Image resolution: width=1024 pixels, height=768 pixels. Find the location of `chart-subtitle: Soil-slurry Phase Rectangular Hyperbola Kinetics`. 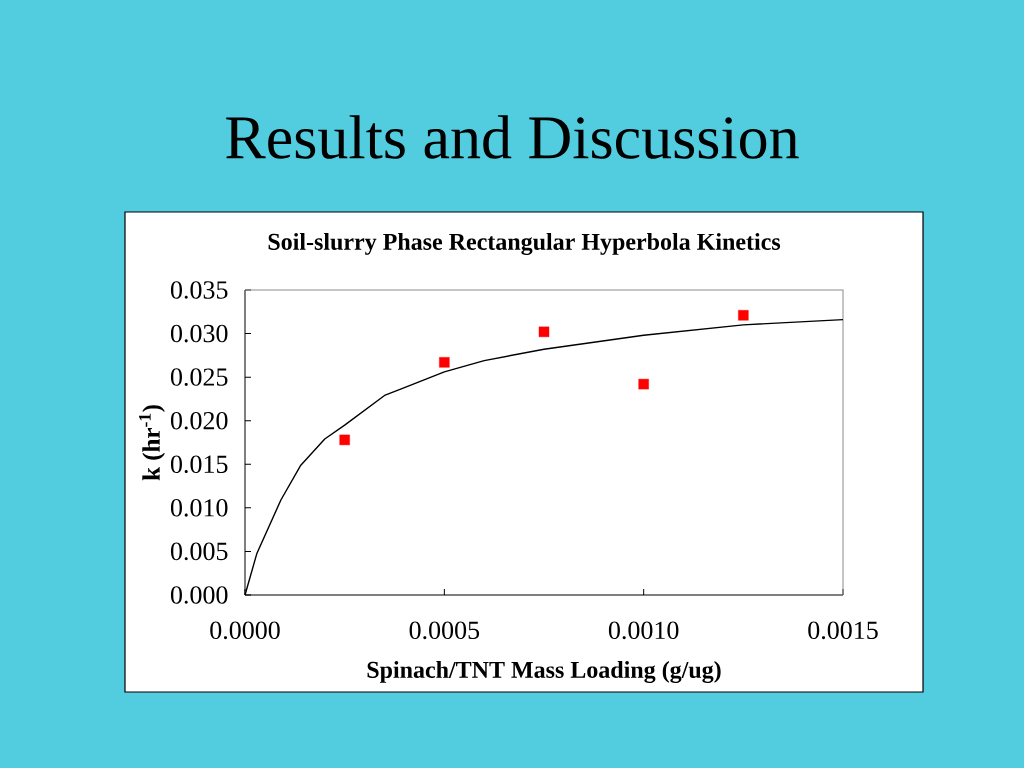

chart-subtitle: Soil-slurry Phase Rectangular Hyperbola Kinetics is located at coordinates (524, 244).